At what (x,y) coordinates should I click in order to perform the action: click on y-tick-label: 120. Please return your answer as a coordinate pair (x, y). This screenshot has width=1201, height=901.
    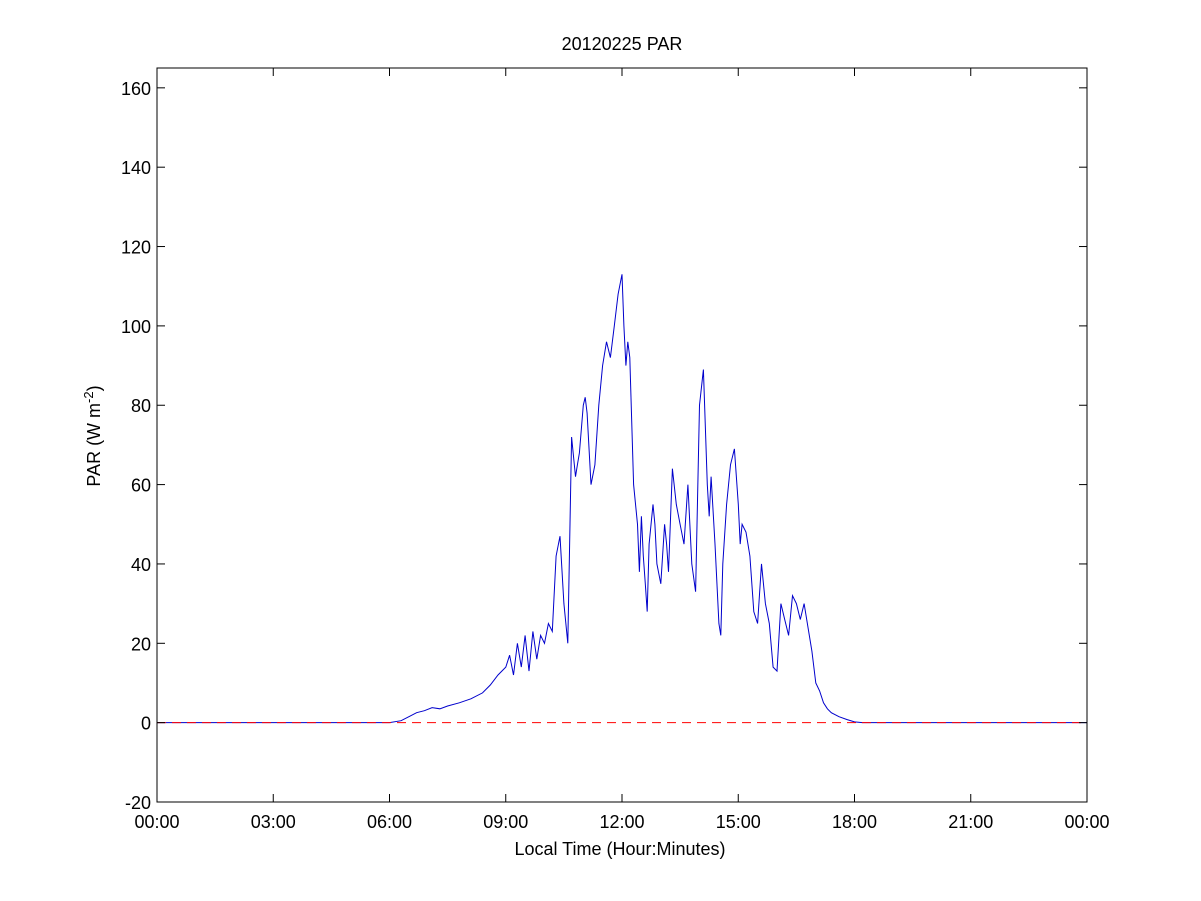
    Looking at the image, I should click on (136, 248).